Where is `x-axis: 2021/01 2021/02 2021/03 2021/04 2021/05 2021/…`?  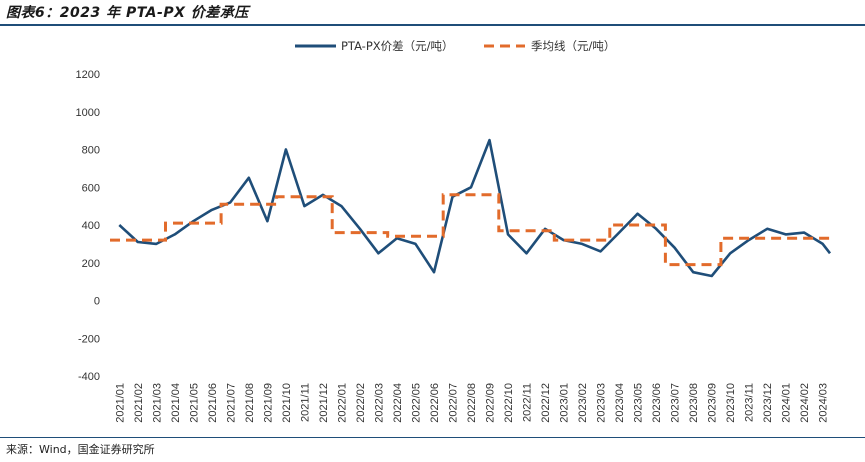 x-axis: 2021/01 2021/02 2021/03 2021/04 2021/05 2021/… is located at coordinates (471, 403).